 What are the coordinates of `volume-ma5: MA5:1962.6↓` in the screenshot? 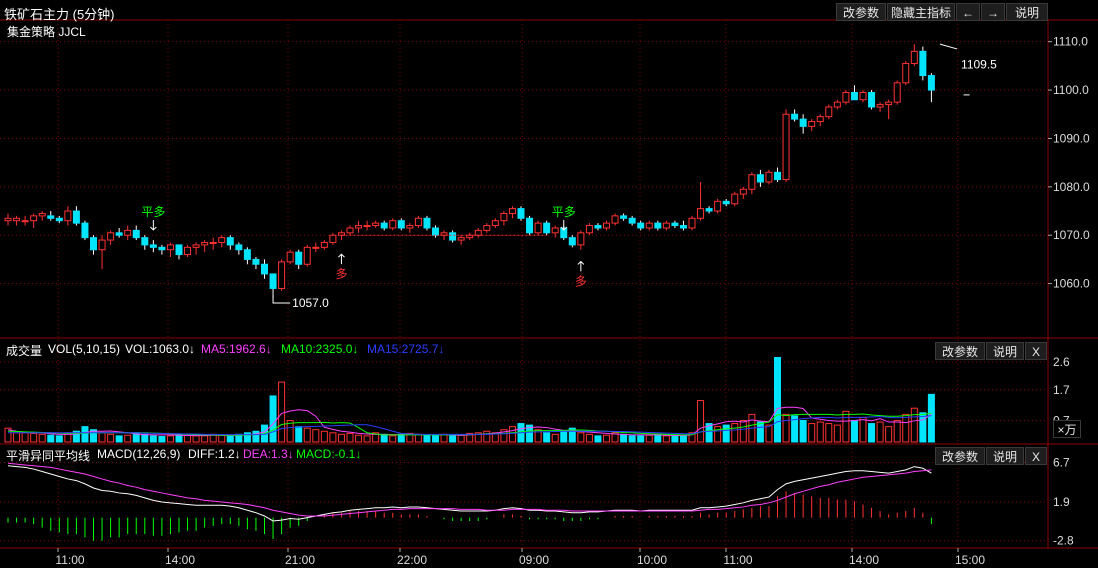 It's located at (236, 349).